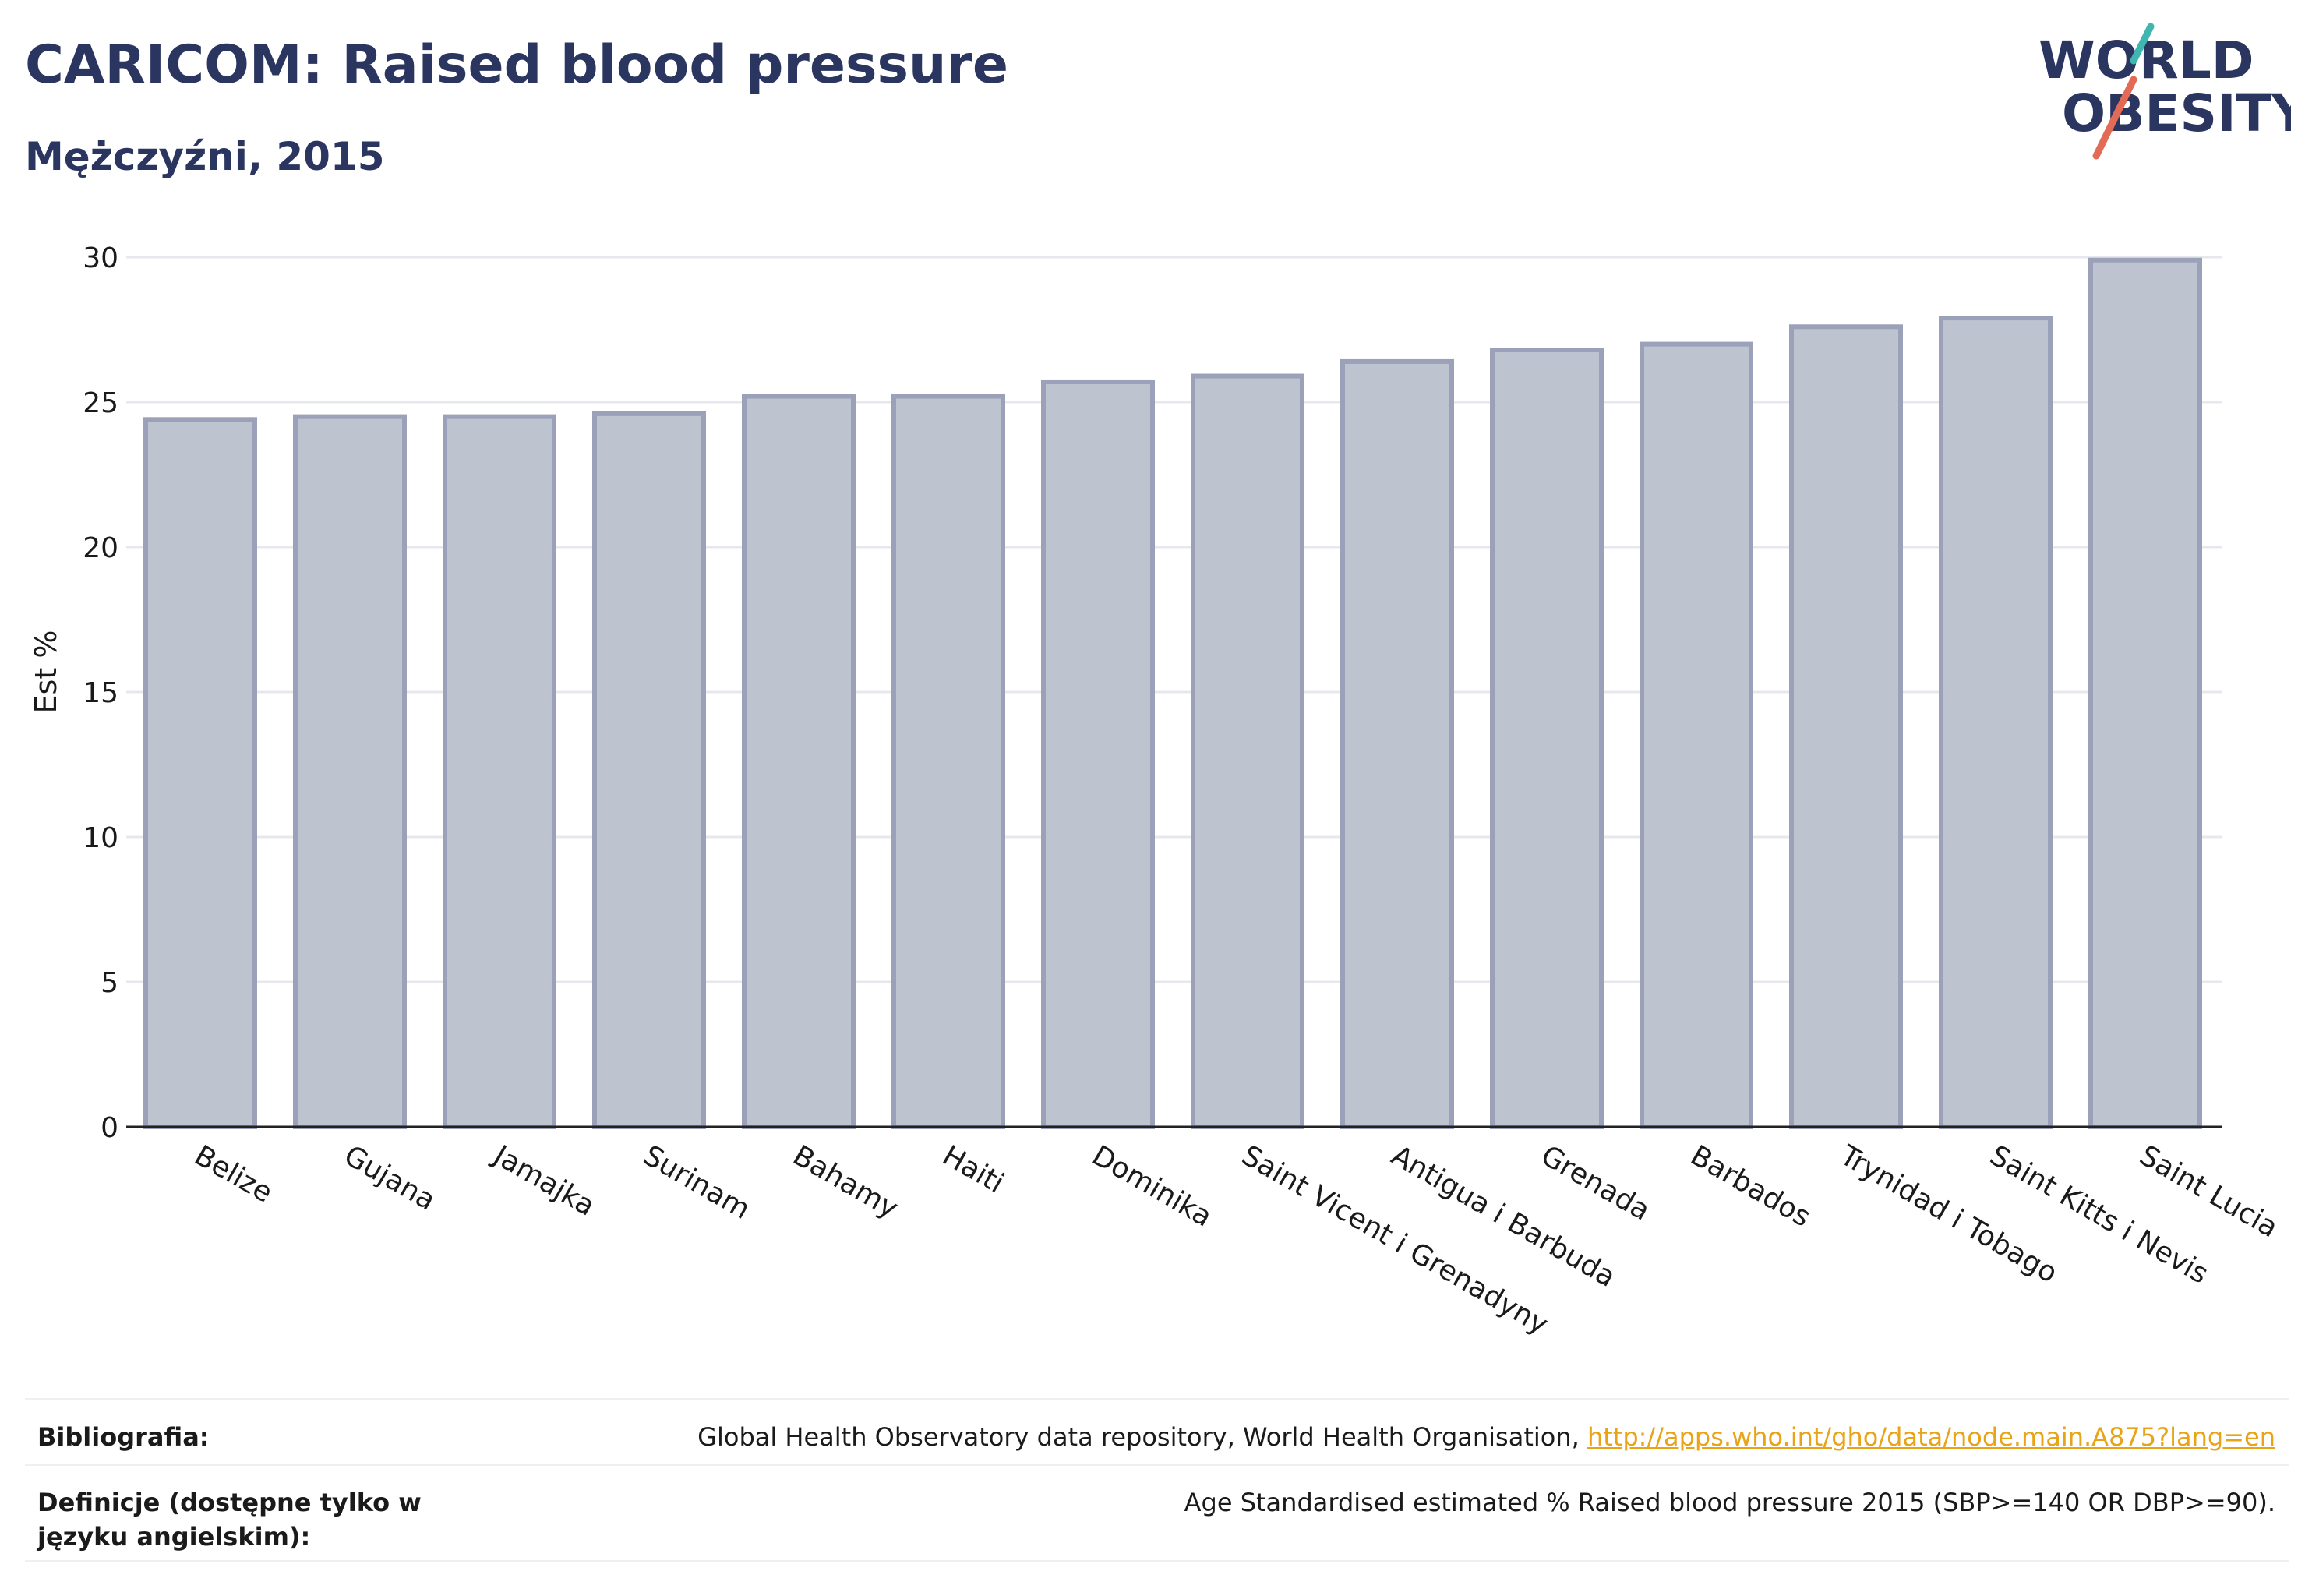  I want to click on y-tick-labels: 0 5 10 15 20 25 30, so click(101, 693).